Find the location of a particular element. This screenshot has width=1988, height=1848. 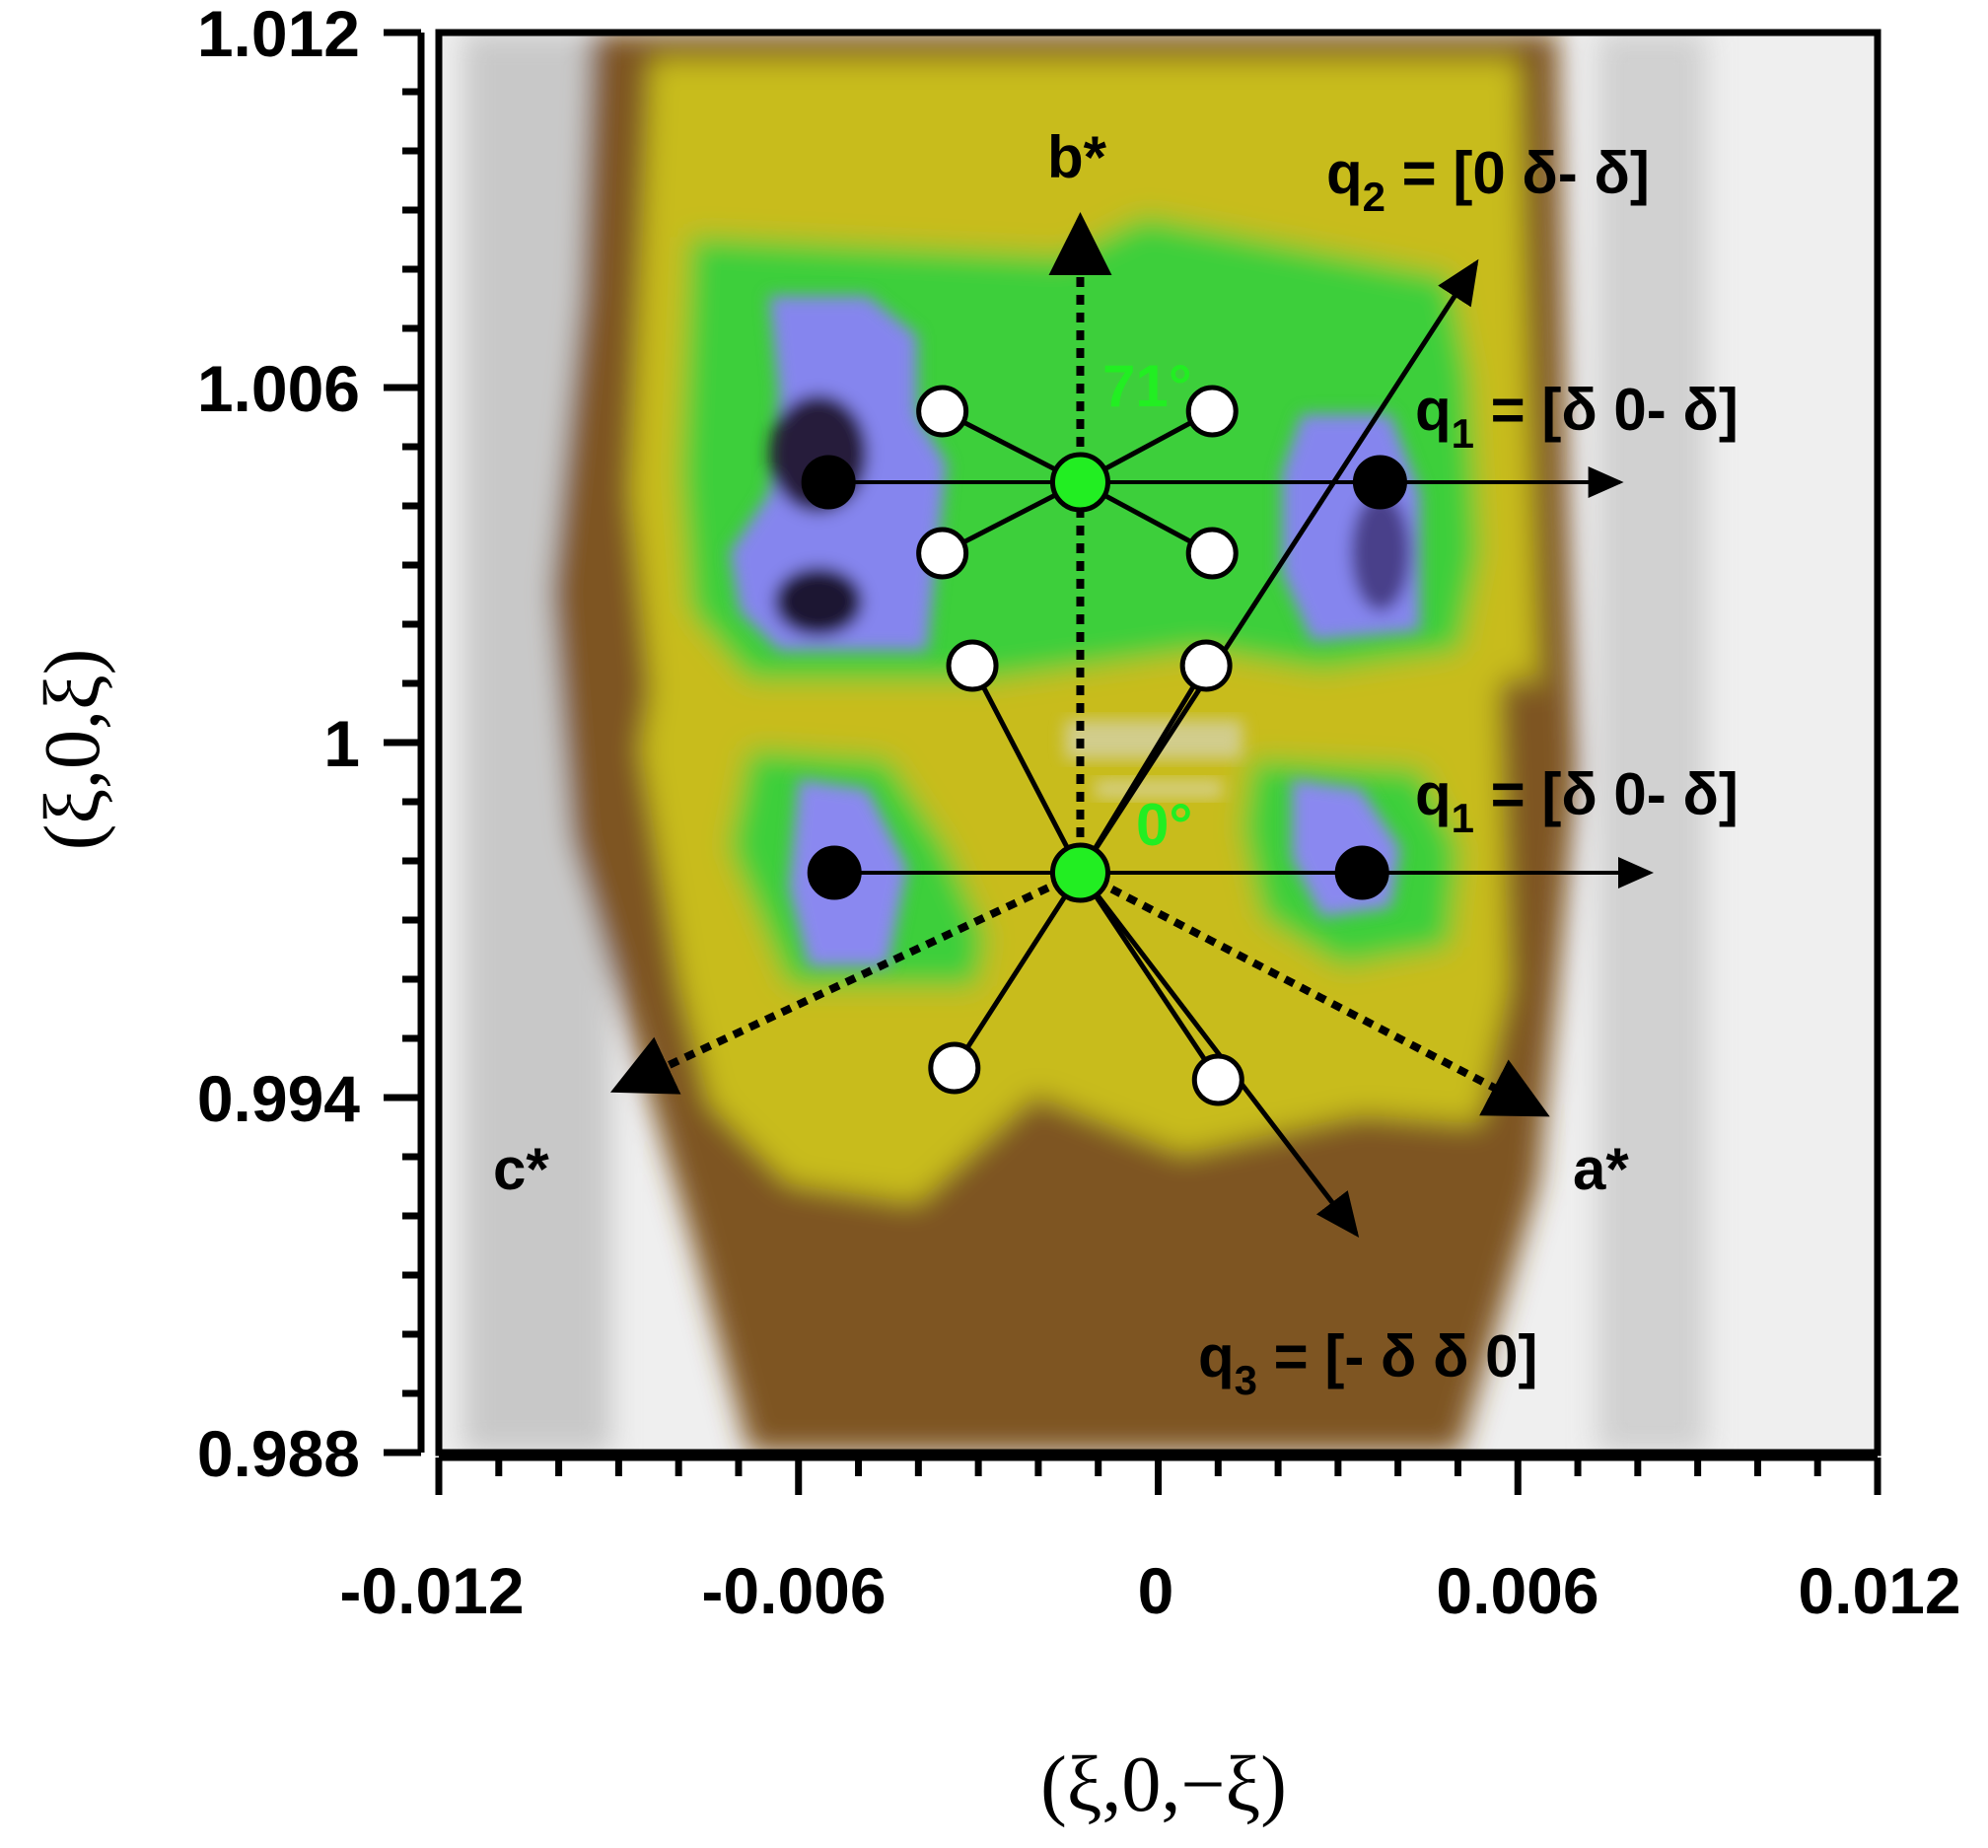

c-star-label: c* is located at coordinates (521, 1169).